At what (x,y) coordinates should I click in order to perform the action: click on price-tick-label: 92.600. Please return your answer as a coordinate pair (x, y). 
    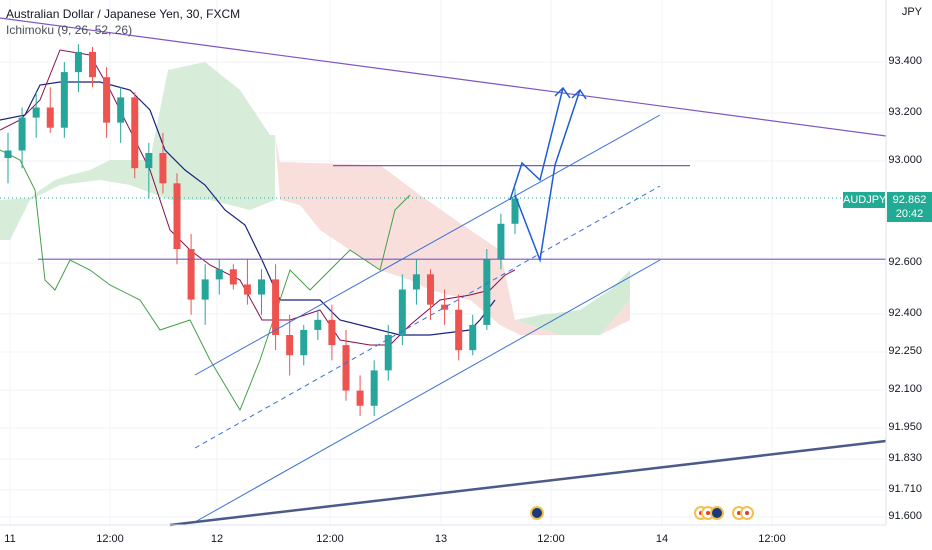
    Looking at the image, I should click on (905, 262).